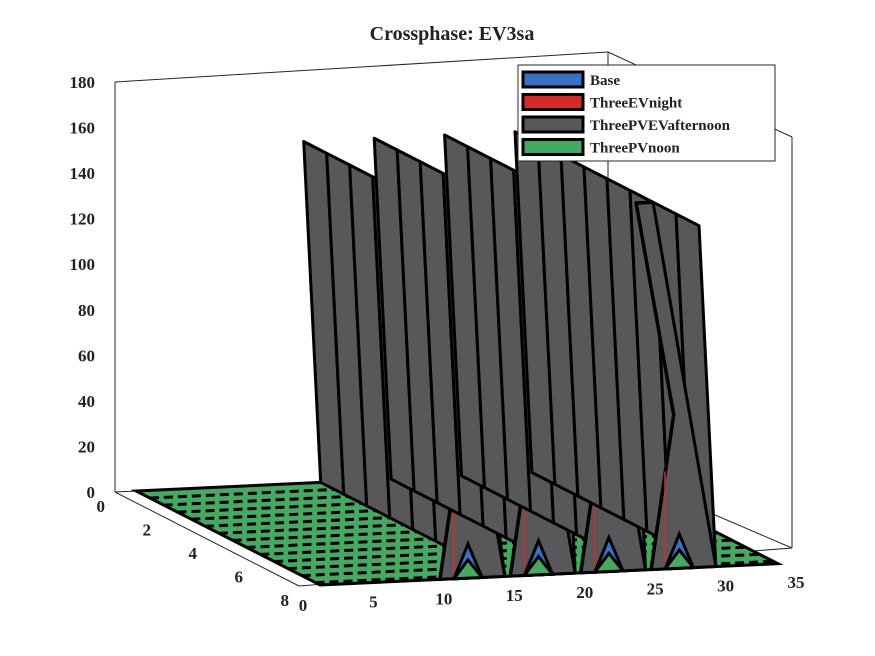 This screenshot has width=875, height=656. I want to click on z-tick-label: 120, so click(83, 219).